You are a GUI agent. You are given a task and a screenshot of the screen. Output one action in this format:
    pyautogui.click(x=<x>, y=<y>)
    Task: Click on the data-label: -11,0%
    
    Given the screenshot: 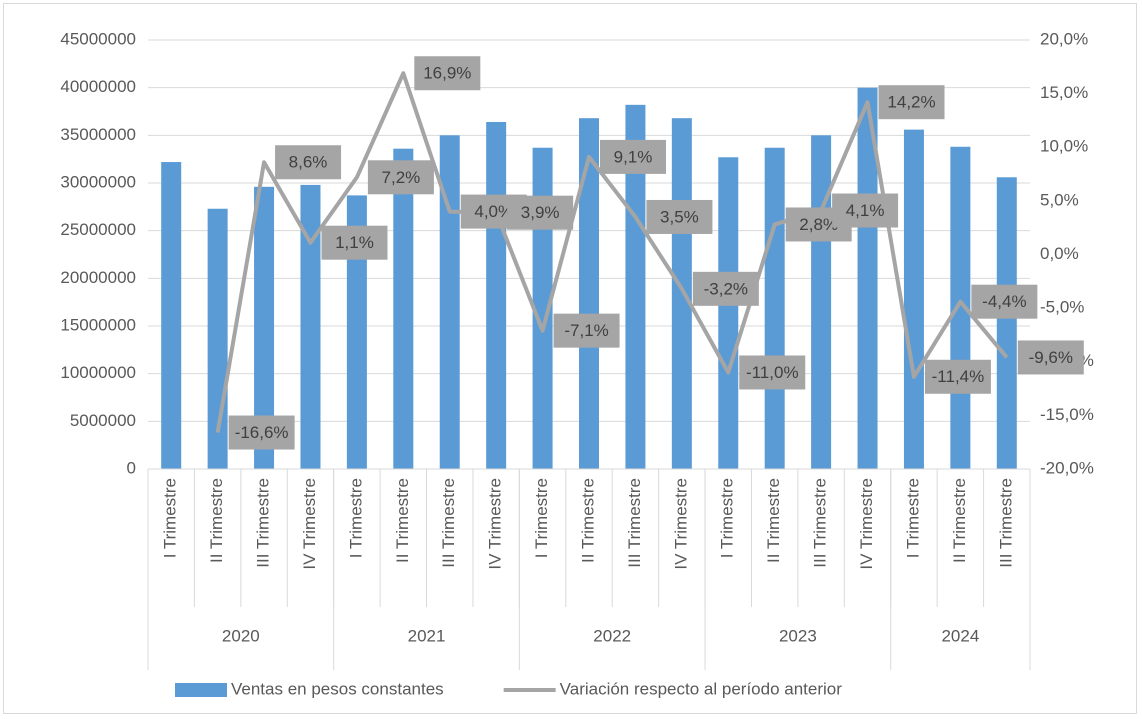 What is the action you would take?
    pyautogui.click(x=772, y=372)
    